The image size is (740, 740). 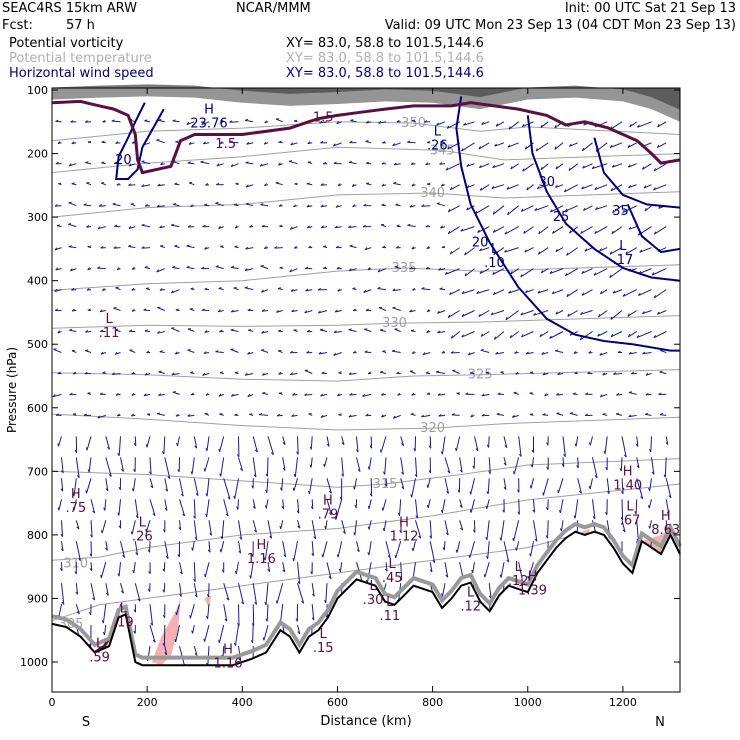 What do you see at coordinates (76, 494) in the screenshot?
I see `hl-marker-letter: H` at bounding box center [76, 494].